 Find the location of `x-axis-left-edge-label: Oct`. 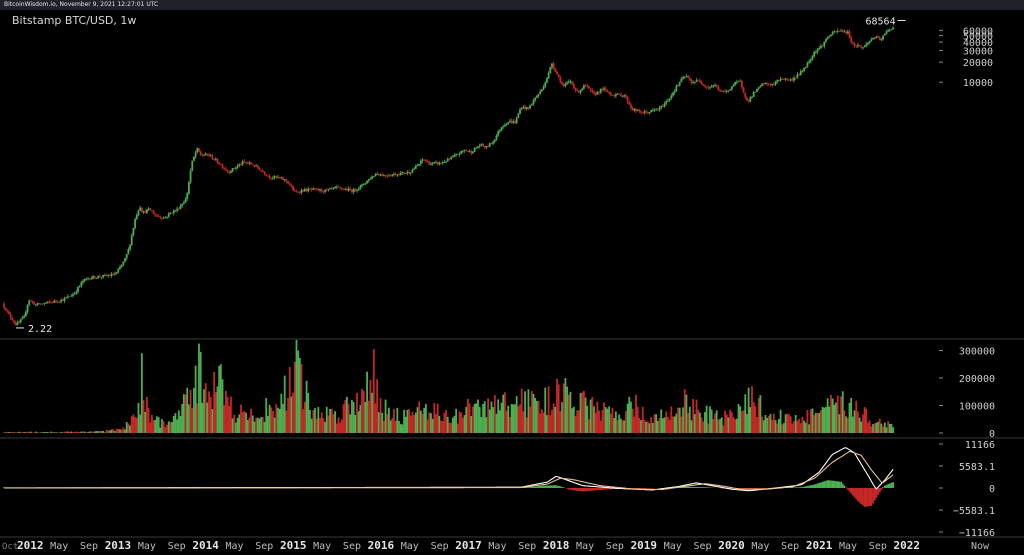

x-axis-left-edge-label: Oct is located at coordinates (10, 547).